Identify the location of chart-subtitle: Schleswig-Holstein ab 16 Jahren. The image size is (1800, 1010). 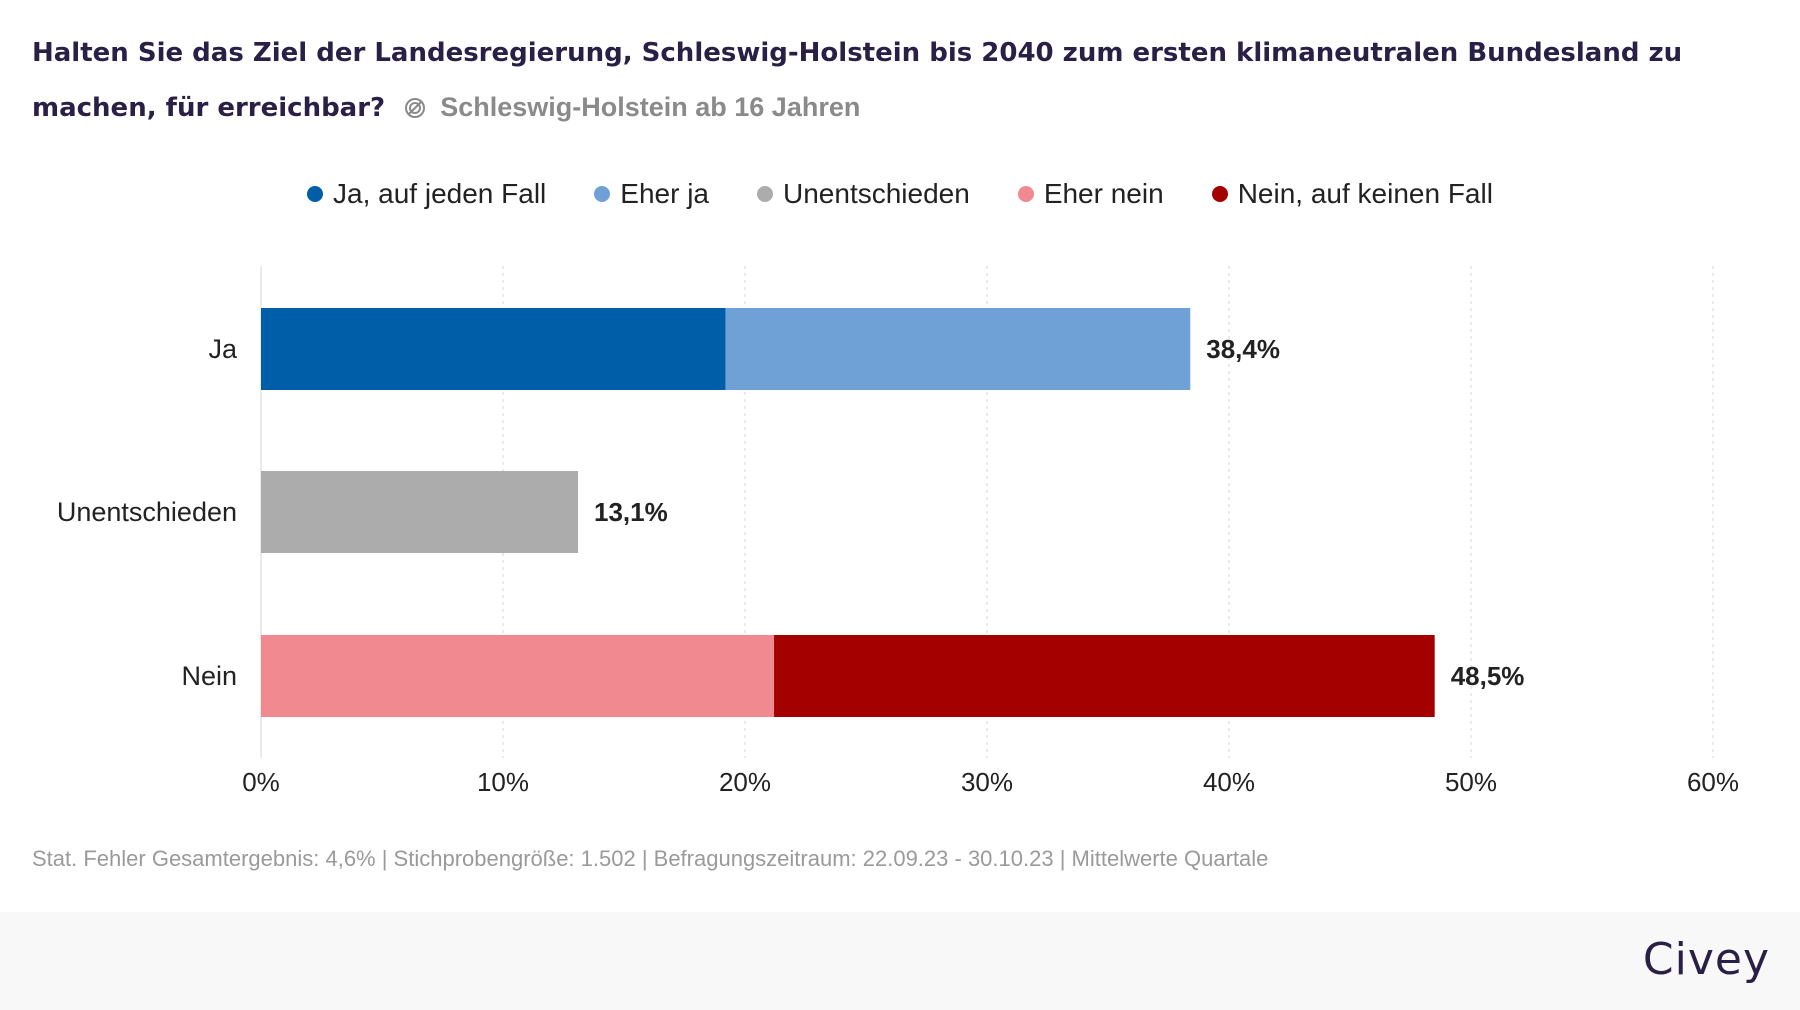
(650, 107).